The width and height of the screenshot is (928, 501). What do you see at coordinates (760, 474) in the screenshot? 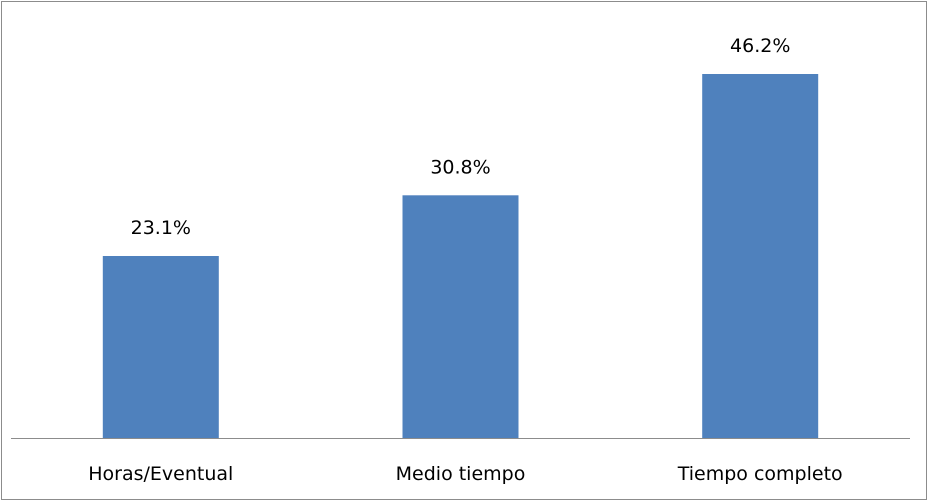
I see `x-tick-label-3: Tiempo completo` at bounding box center [760, 474].